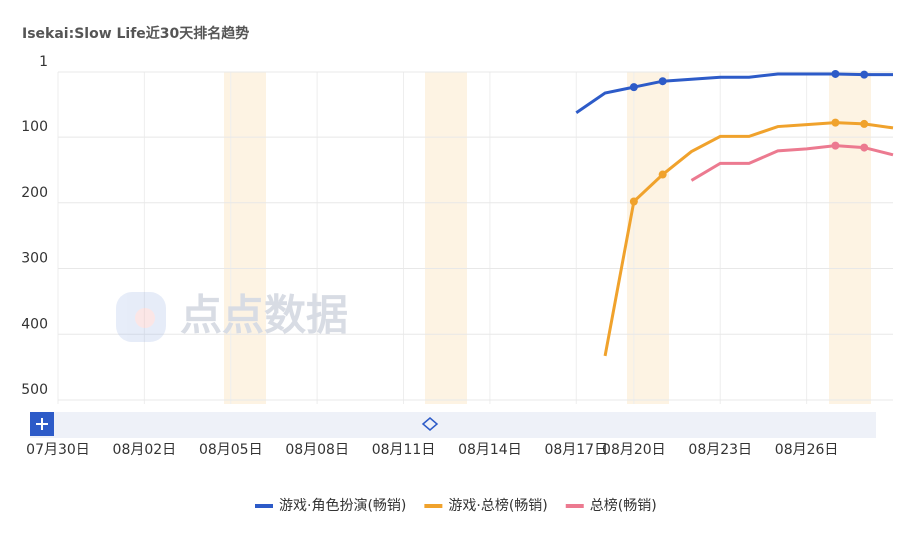 The height and width of the screenshot is (542, 914). Describe the element at coordinates (720, 450) in the screenshot. I see `x-tick-label: 08月23日` at that location.